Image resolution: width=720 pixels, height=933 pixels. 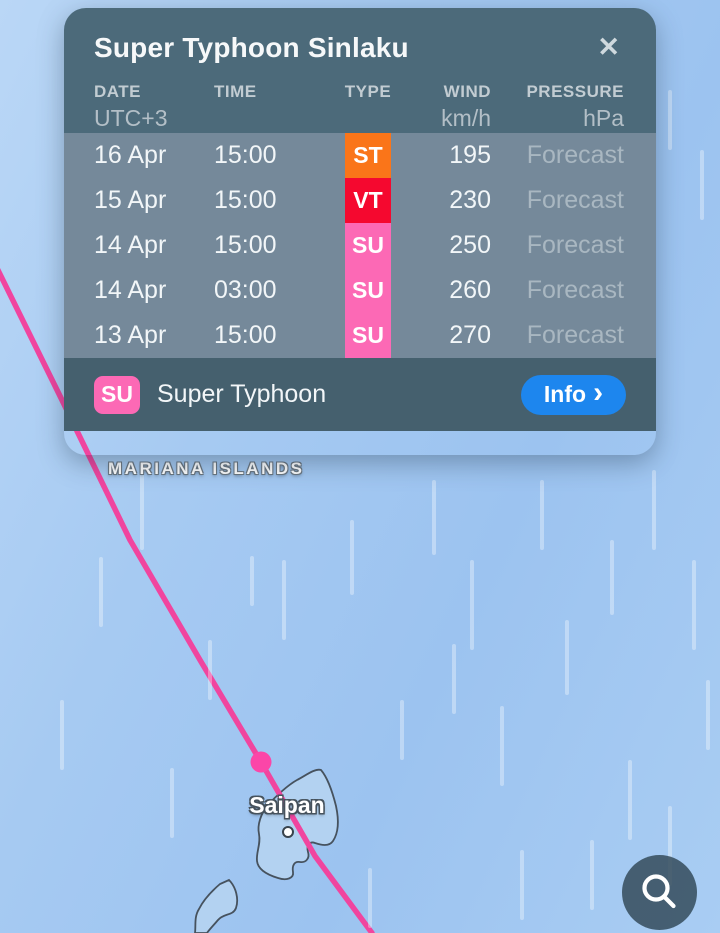 I want to click on column-unit-pressure: hPa, so click(x=603, y=118).